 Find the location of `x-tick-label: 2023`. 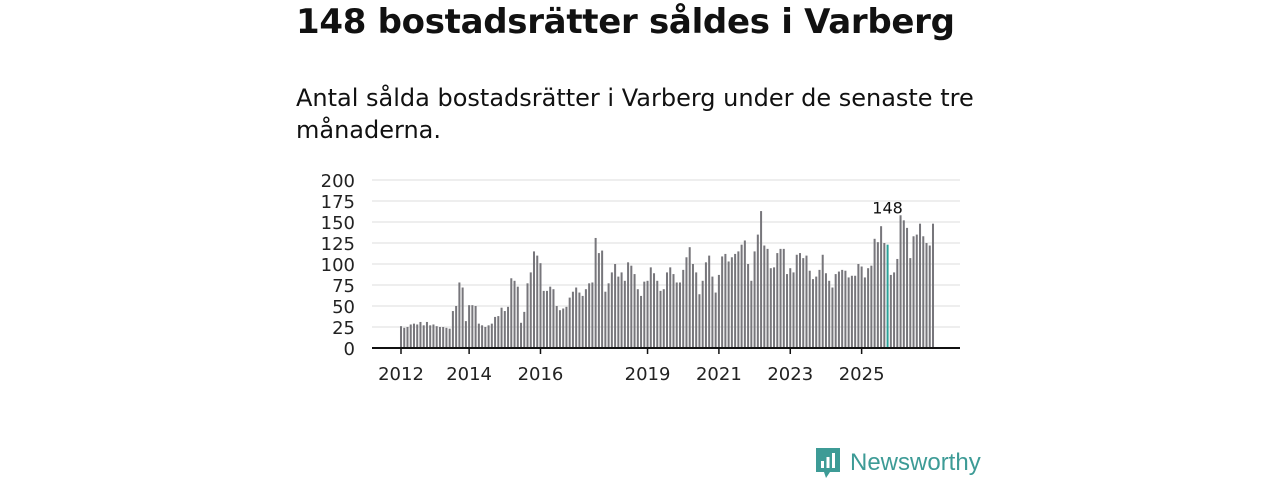

x-tick-label: 2023 is located at coordinates (790, 374).